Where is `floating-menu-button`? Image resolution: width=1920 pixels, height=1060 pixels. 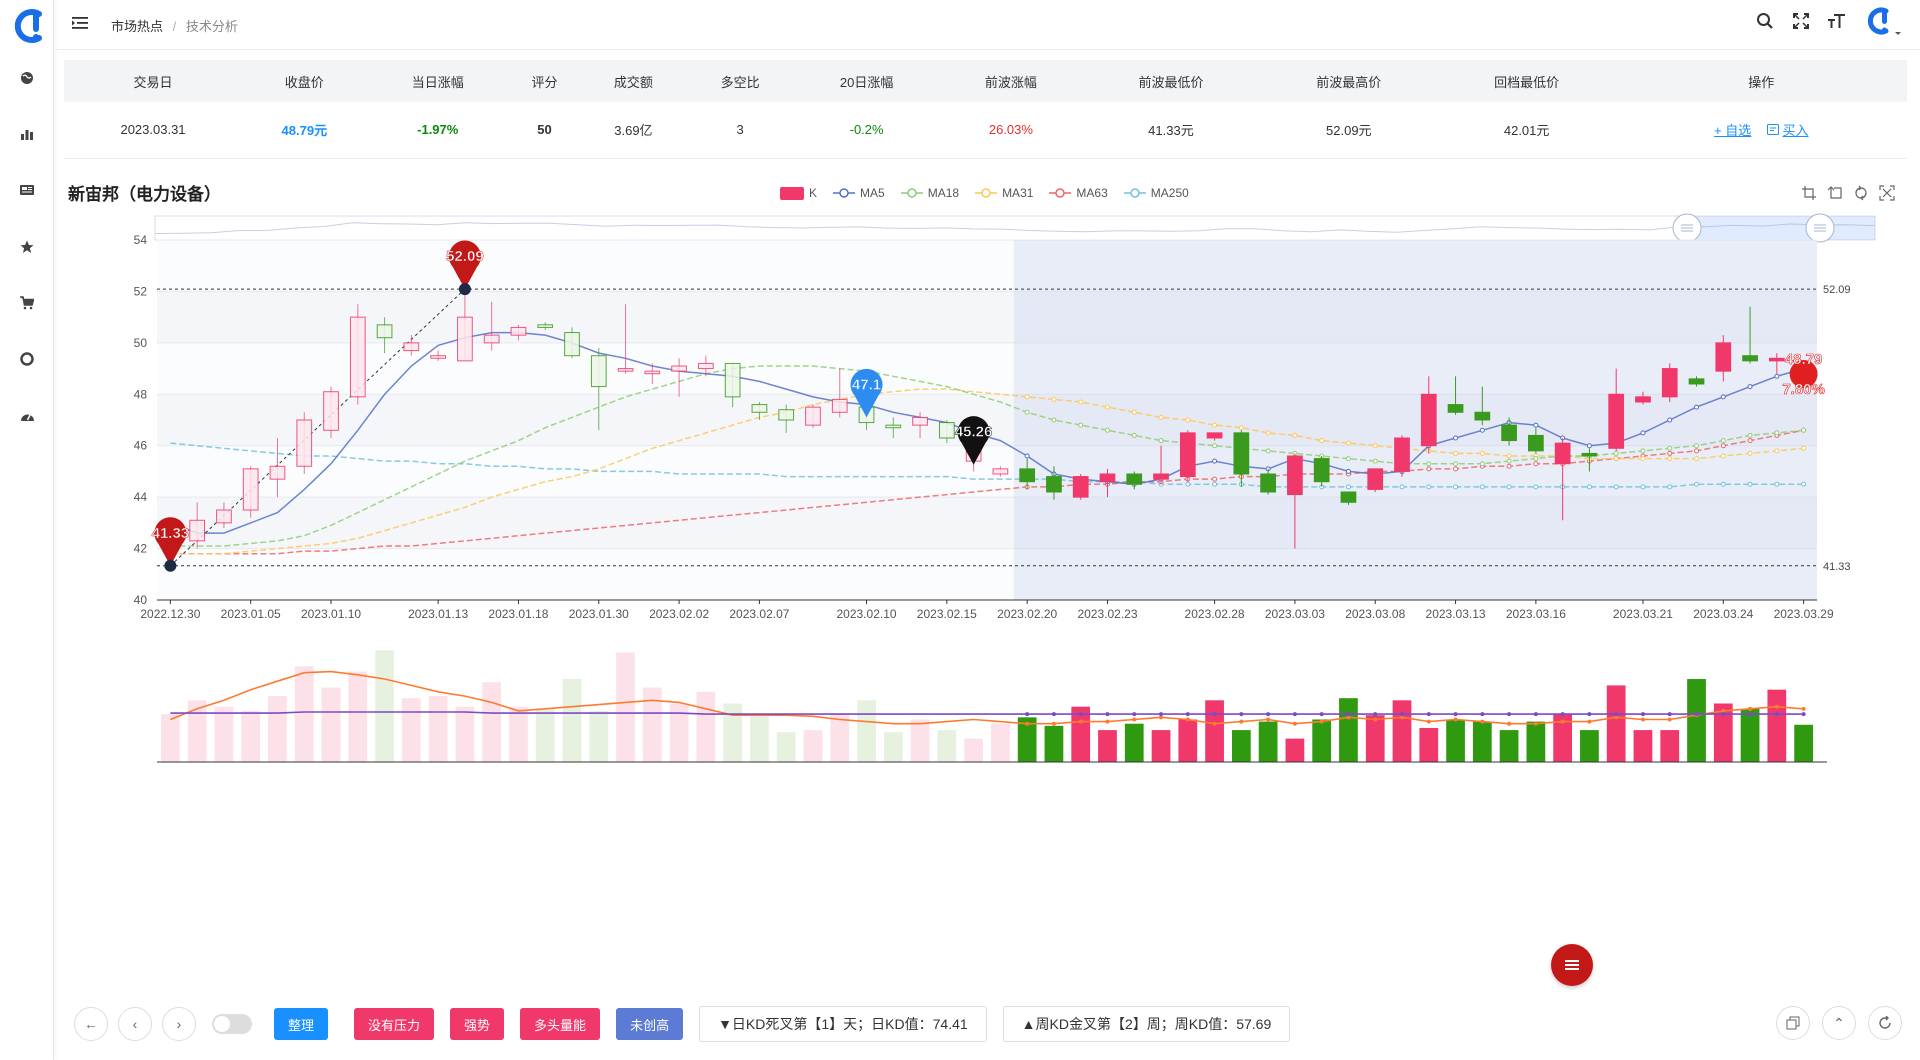 floating-menu-button is located at coordinates (1572, 965).